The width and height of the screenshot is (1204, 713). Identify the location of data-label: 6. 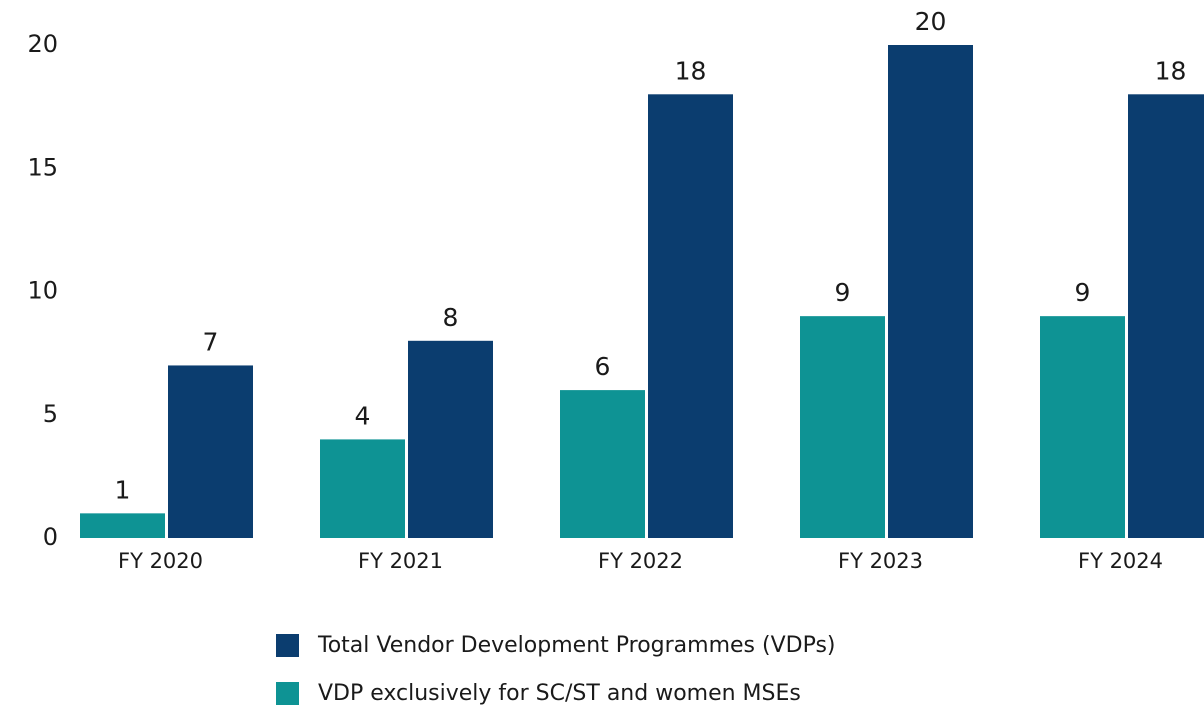
(603, 366).